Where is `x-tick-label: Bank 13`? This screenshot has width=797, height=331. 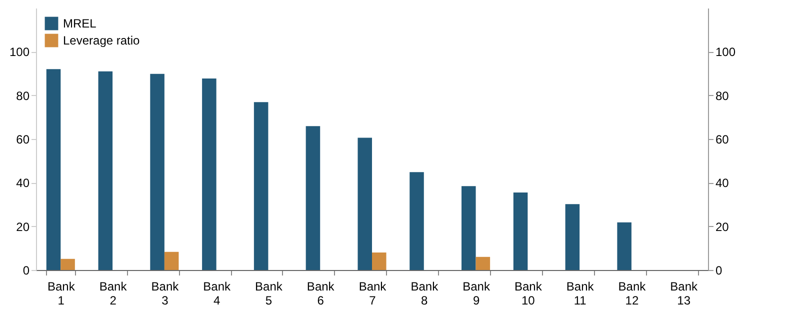
x-tick-label: Bank 13 is located at coordinates (684, 294).